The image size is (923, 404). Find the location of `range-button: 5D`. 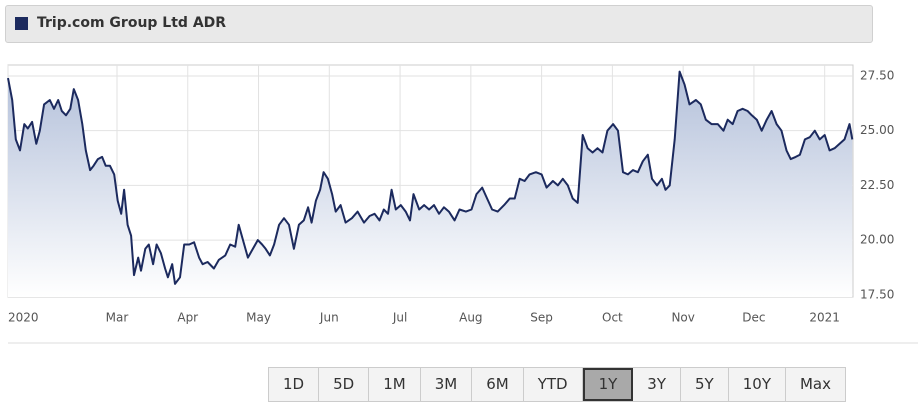

range-button: 5D is located at coordinates (344, 384).